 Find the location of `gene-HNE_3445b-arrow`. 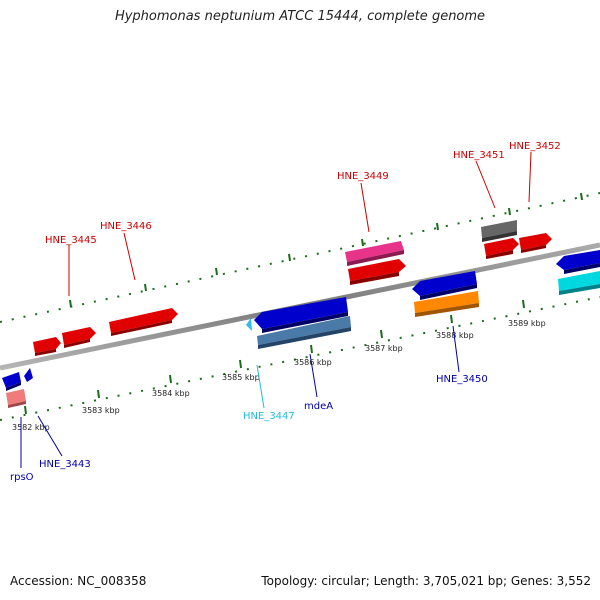

gene-HNE_3445b-arrow is located at coordinates (79, 337).